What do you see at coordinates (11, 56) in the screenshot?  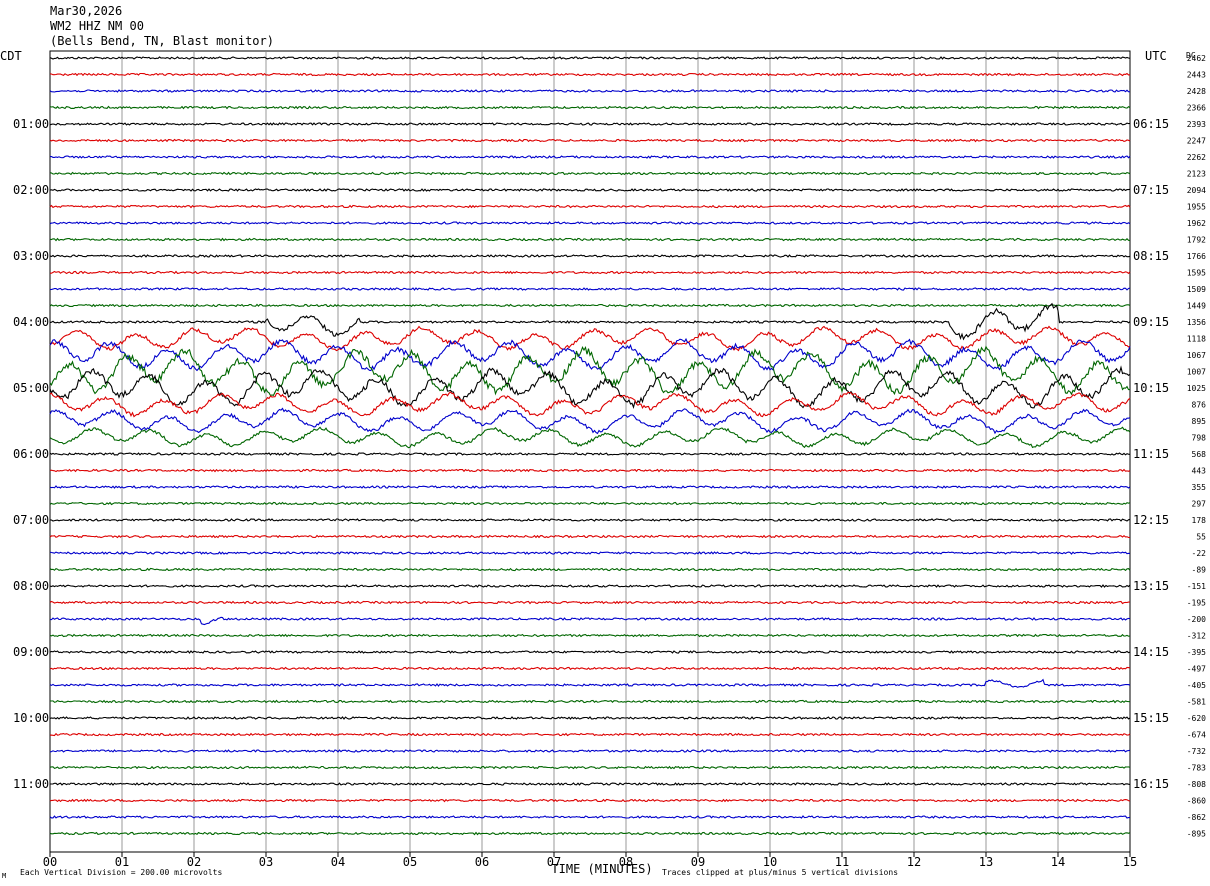 I see `left-timezone-label: CDT` at bounding box center [11, 56].